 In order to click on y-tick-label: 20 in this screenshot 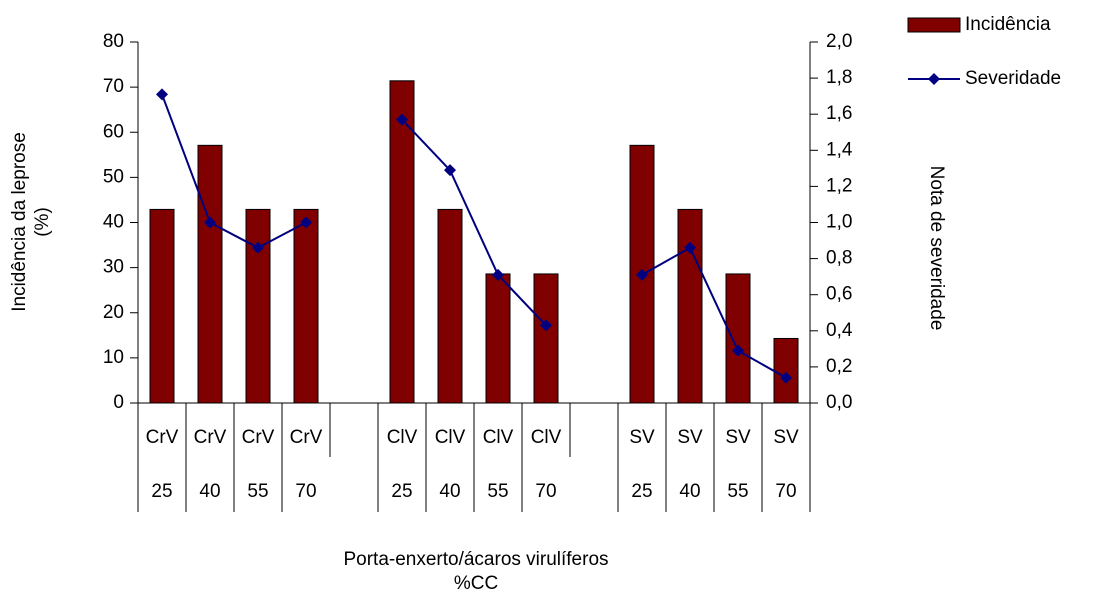, I will do `click(113, 312)`.